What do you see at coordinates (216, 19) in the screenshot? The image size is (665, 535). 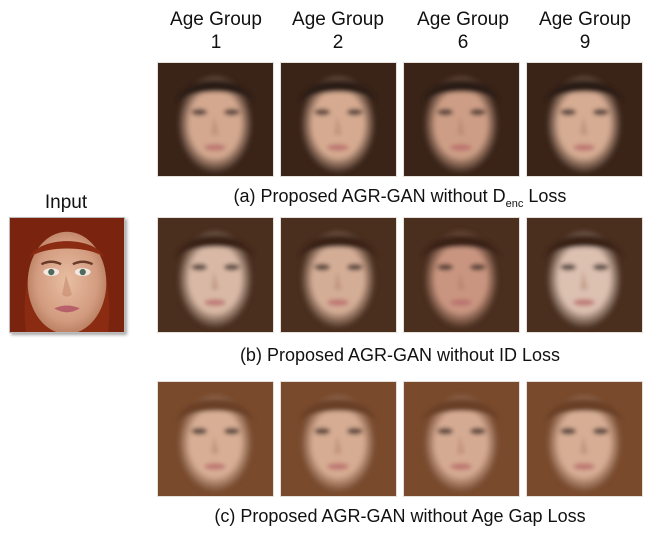 I see `column-header-1-title: Age Group` at bounding box center [216, 19].